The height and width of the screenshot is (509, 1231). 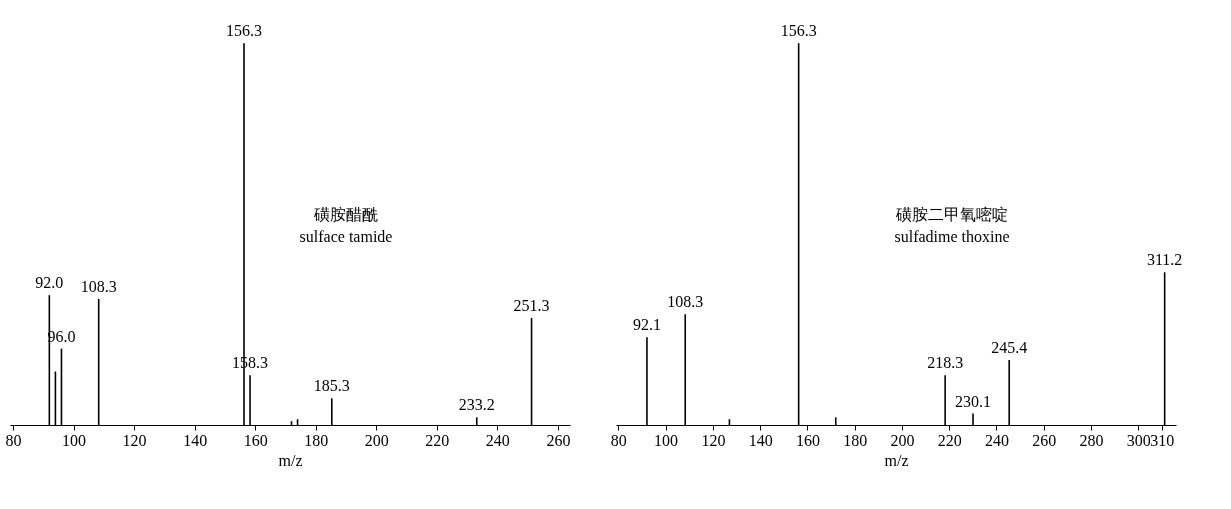 I want to click on annotation: 磺胺二甲氧嘧啶, so click(x=951, y=214).